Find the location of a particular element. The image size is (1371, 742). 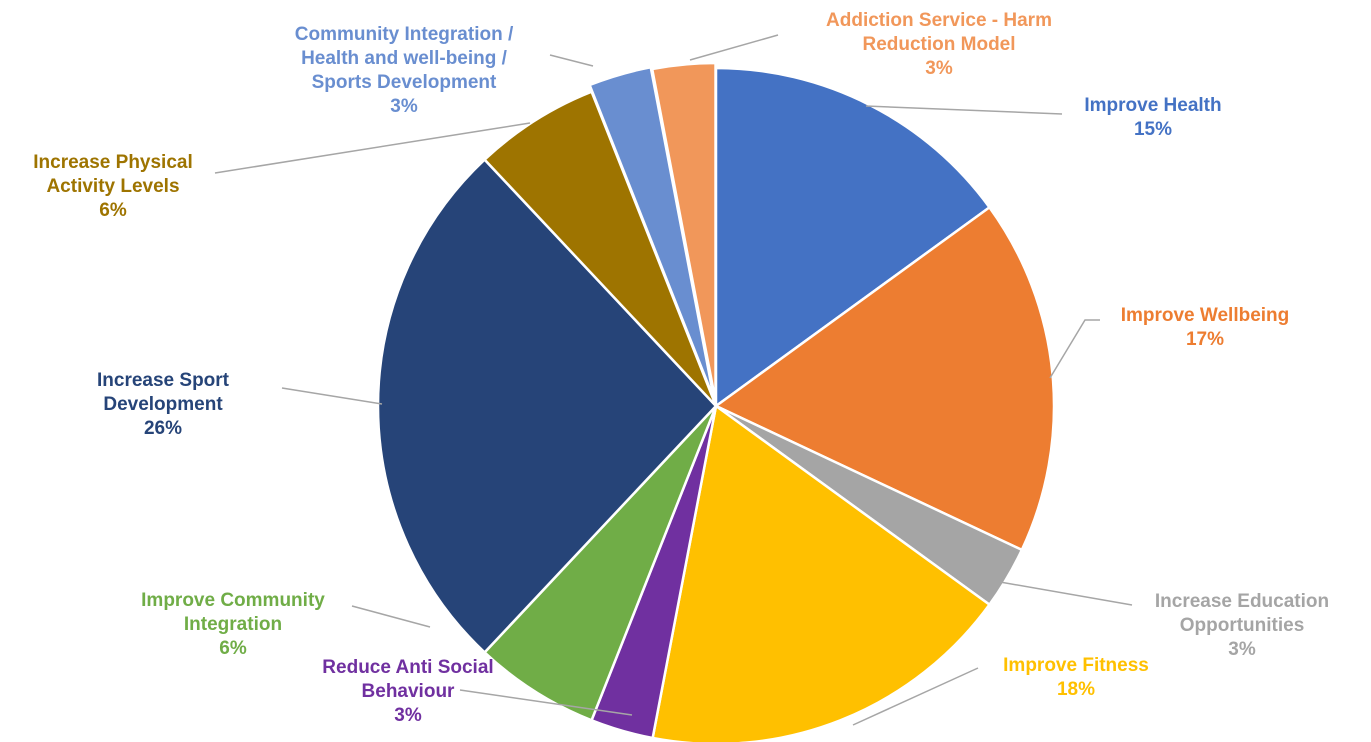

slice-category-label: Improve Health is located at coordinates (1152, 105).